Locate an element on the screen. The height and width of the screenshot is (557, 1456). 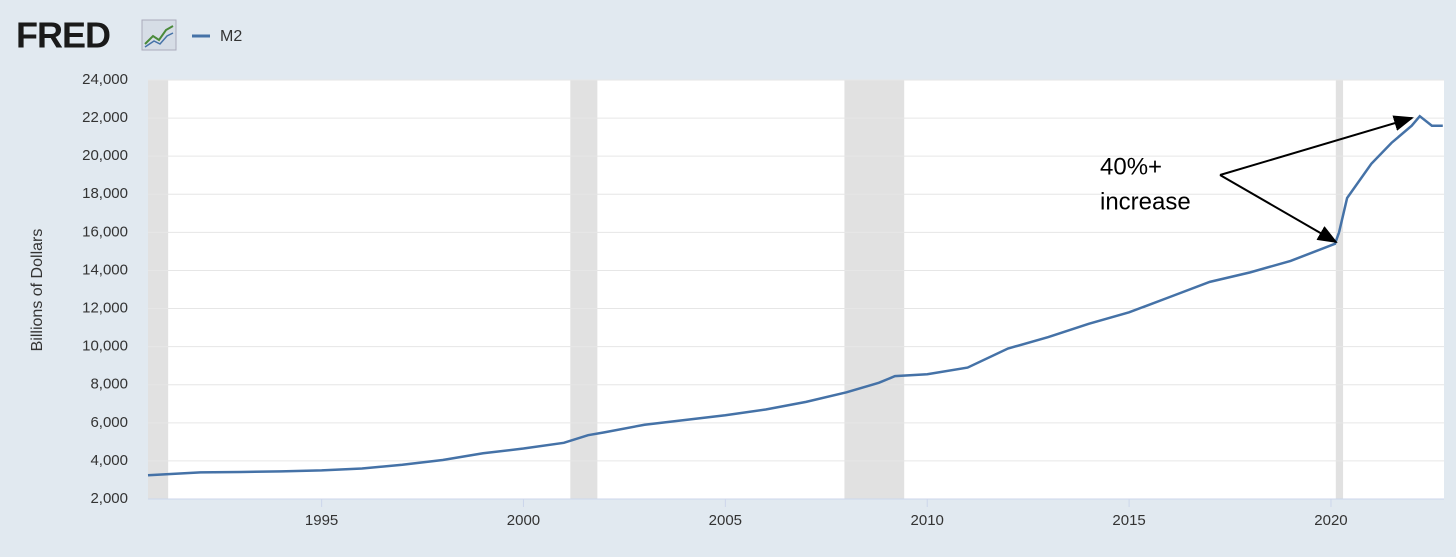
annotation: increase is located at coordinates (1145, 201).